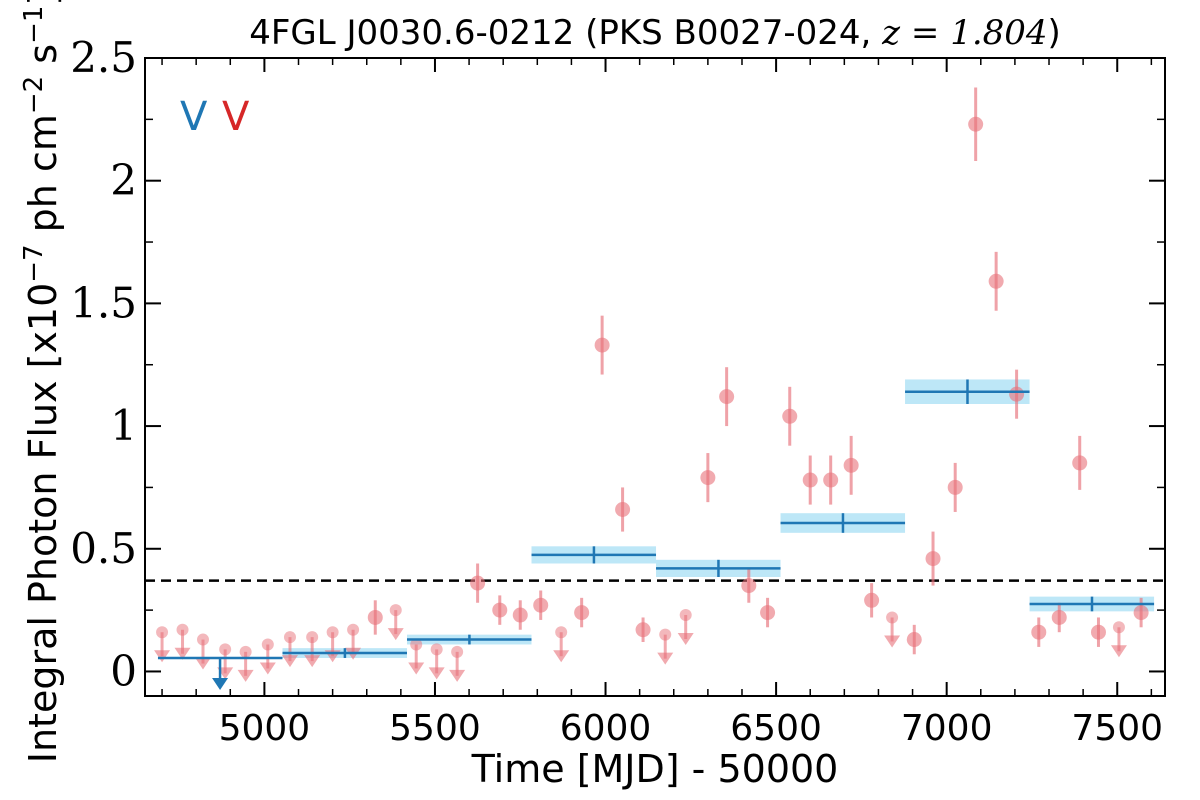 This screenshot has height=800, width=1200. I want to click on yearly-ul-arrow, so click(220, 683).